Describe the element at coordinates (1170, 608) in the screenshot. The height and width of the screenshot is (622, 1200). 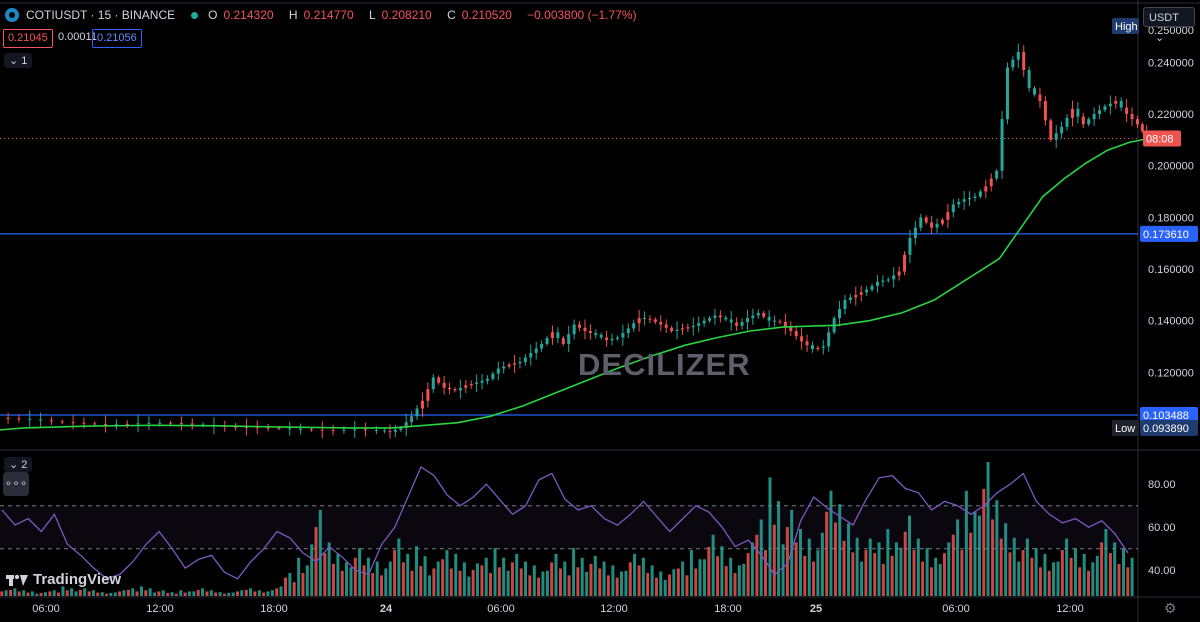
I see `settings-gear-icon: ⚙` at that location.